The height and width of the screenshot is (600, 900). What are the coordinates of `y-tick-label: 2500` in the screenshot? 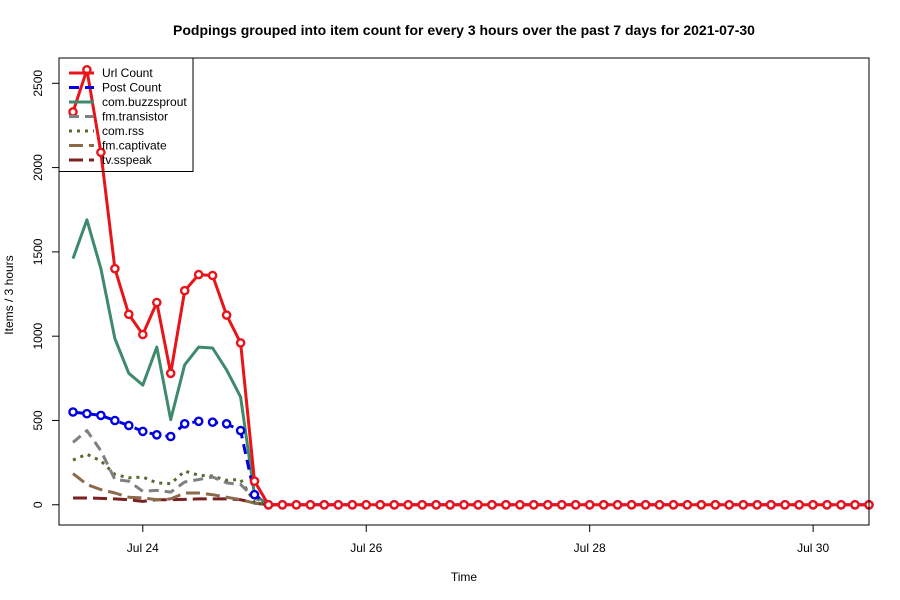 It's located at (38, 83).